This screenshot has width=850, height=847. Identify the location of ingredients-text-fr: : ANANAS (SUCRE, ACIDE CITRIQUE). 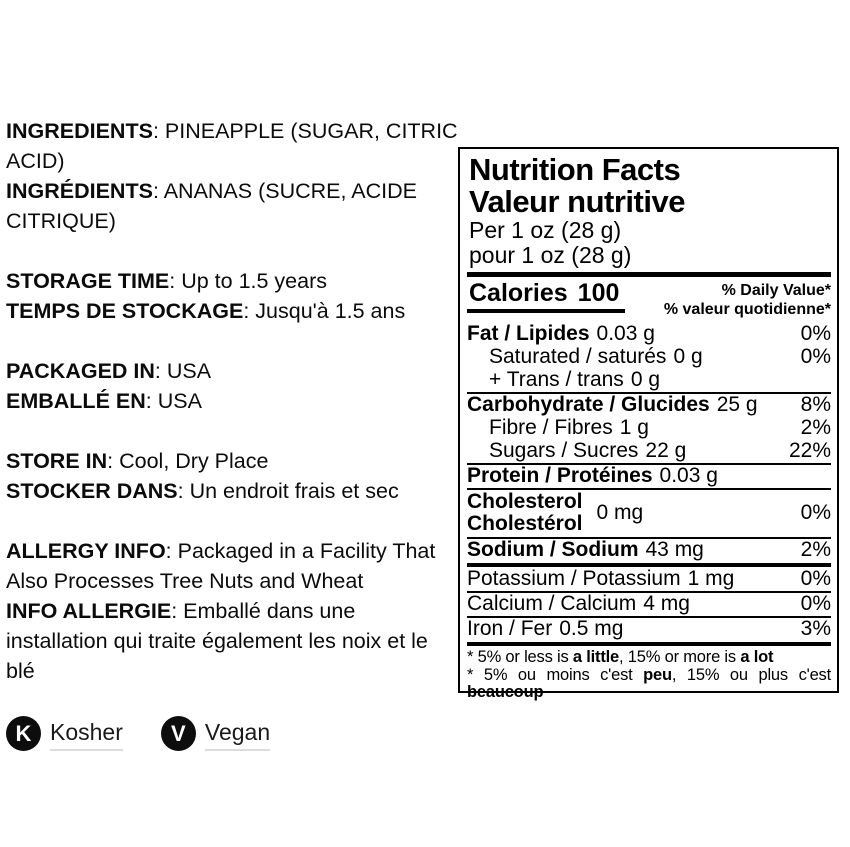
(211, 206).